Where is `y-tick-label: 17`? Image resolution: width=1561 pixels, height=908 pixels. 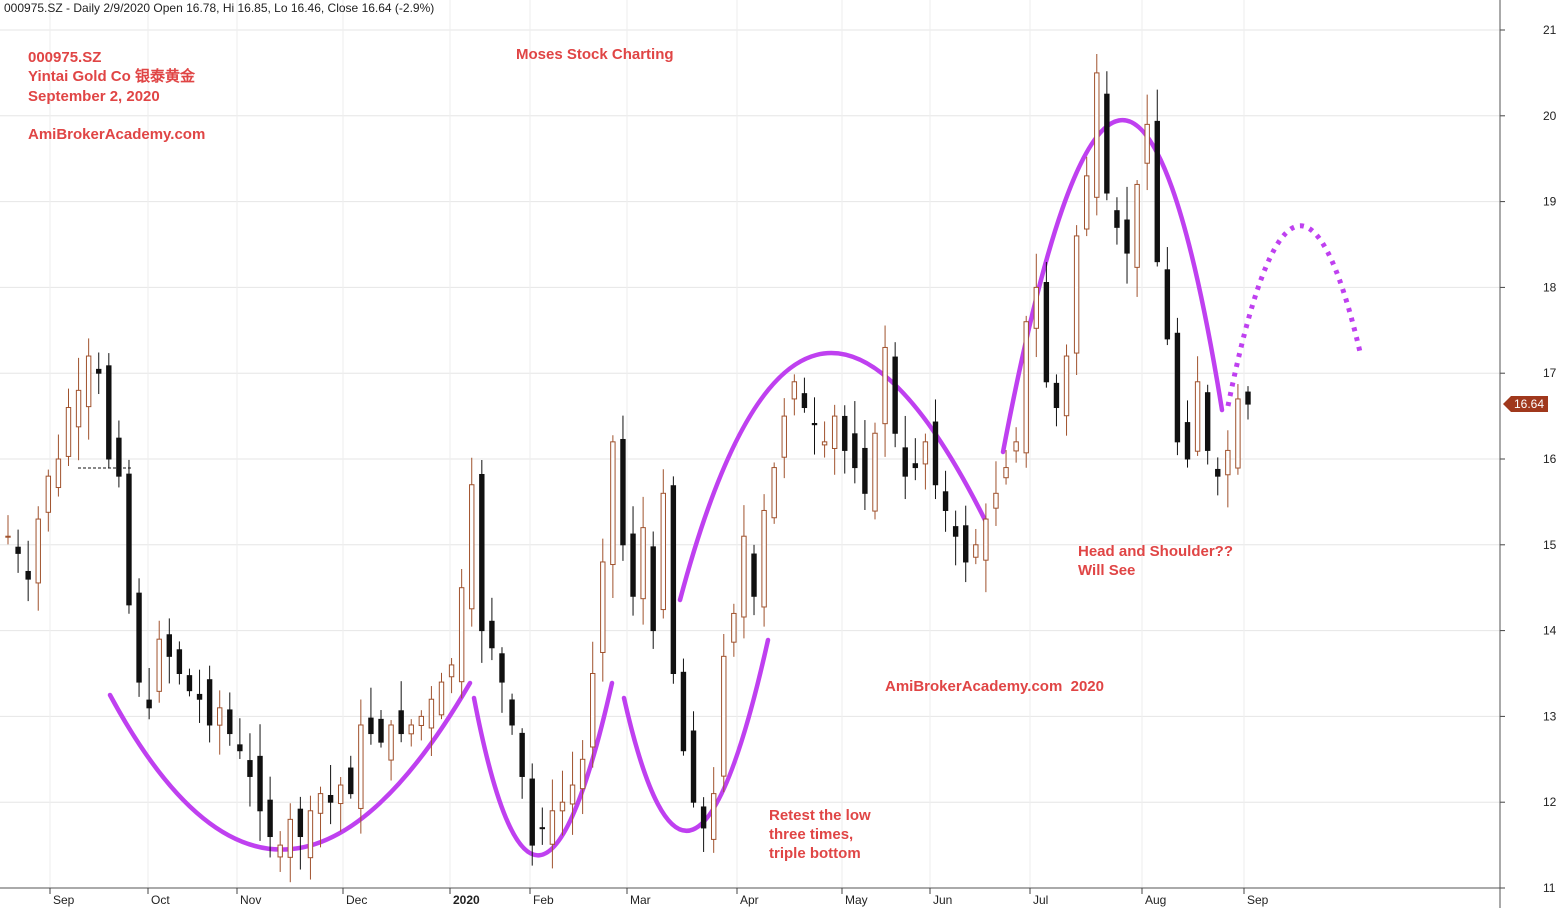 y-tick-label: 17 is located at coordinates (1550, 373).